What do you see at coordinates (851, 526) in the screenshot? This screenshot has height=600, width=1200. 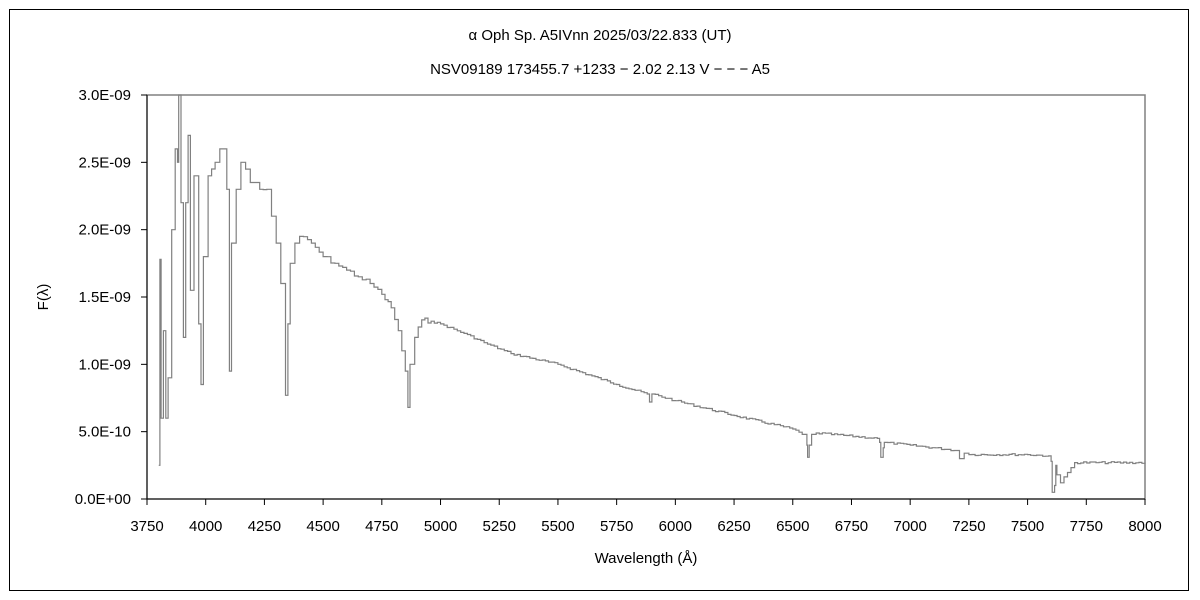 I see `x-tick-label: 6750` at bounding box center [851, 526].